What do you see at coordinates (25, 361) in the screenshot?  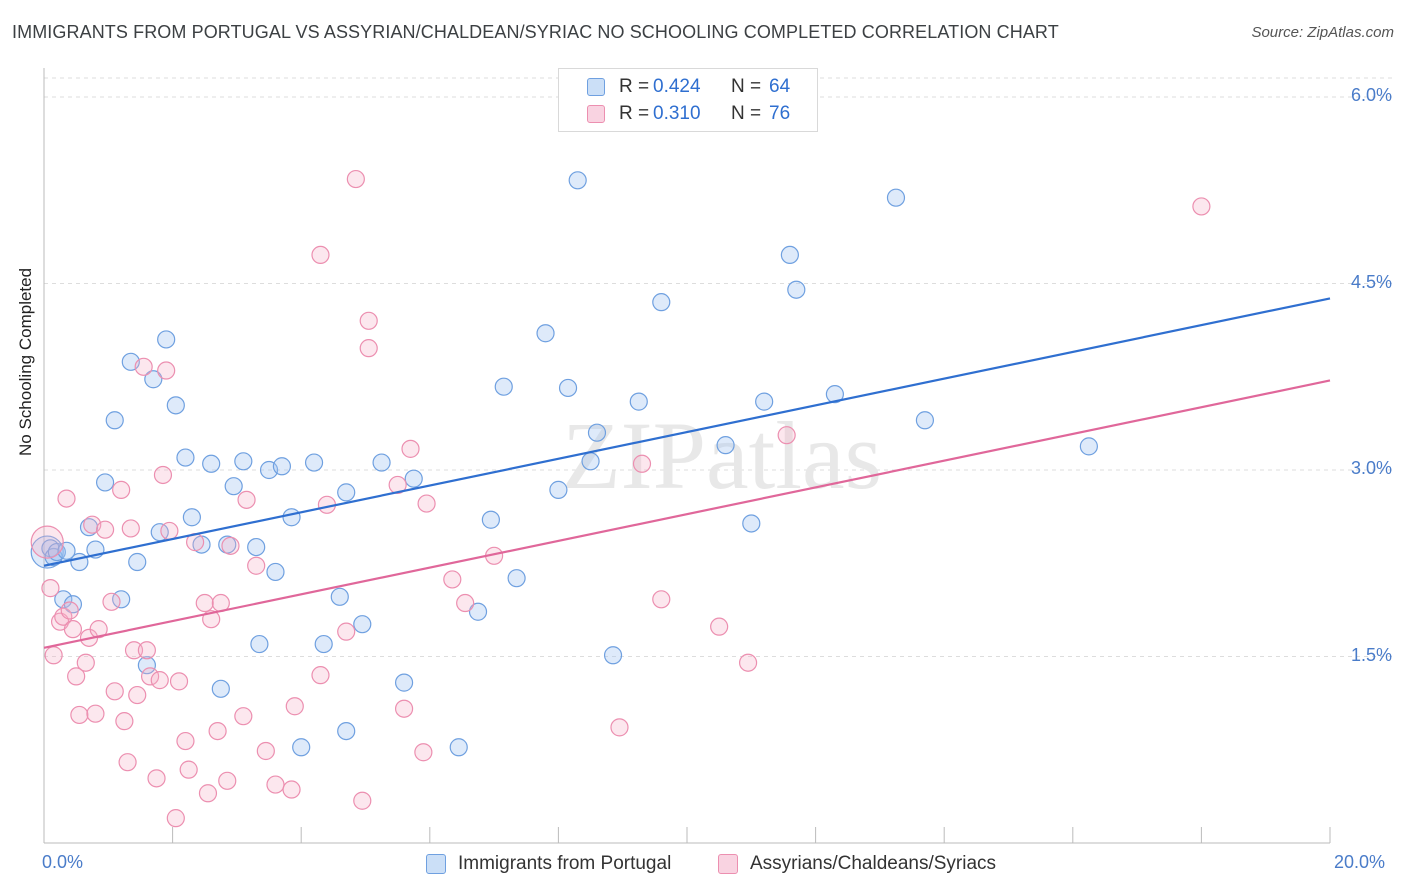 I see `y-axis-label: No Schooling Completed` at bounding box center [25, 361].